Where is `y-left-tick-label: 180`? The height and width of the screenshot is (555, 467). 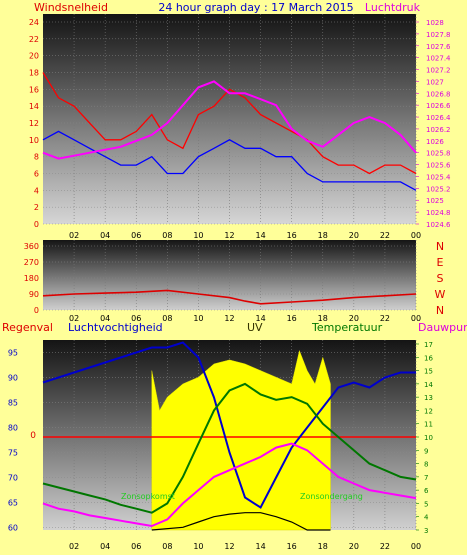
y-left-tick-label: 180 is located at coordinates (31, 278).